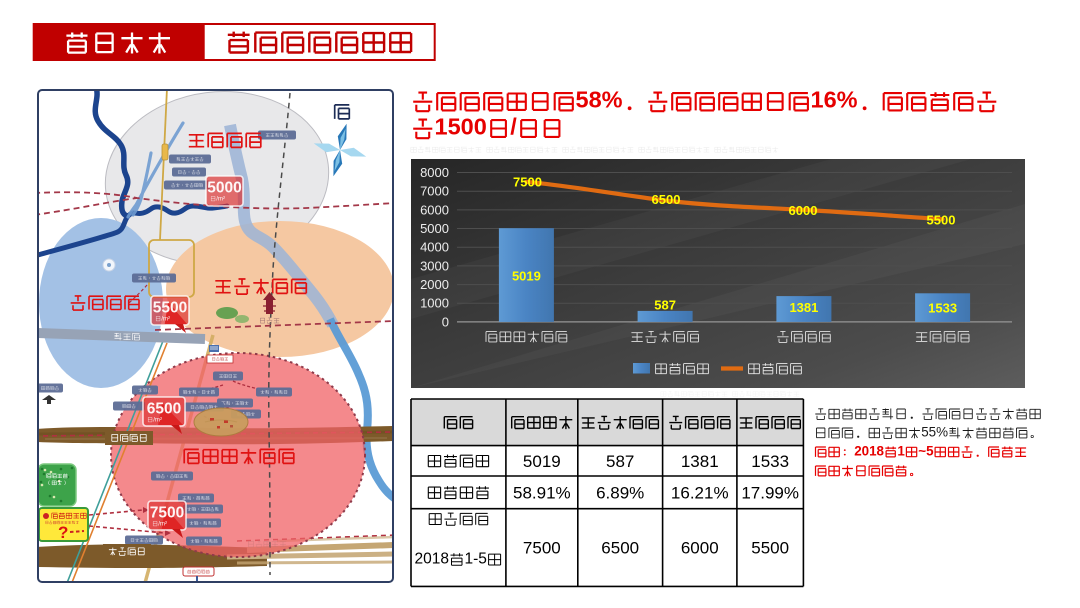  Describe the element at coordinates (620, 492) in the screenshot. I see `svg-text: 6.89%` at that location.